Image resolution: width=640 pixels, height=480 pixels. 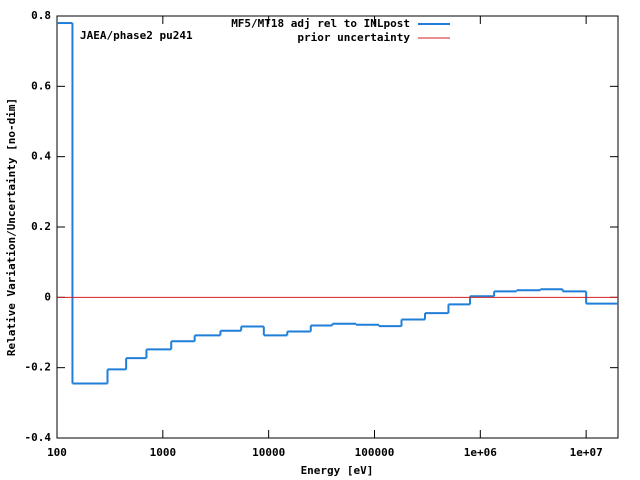 I want to click on y-tick-label: 0, so click(x=47, y=296).